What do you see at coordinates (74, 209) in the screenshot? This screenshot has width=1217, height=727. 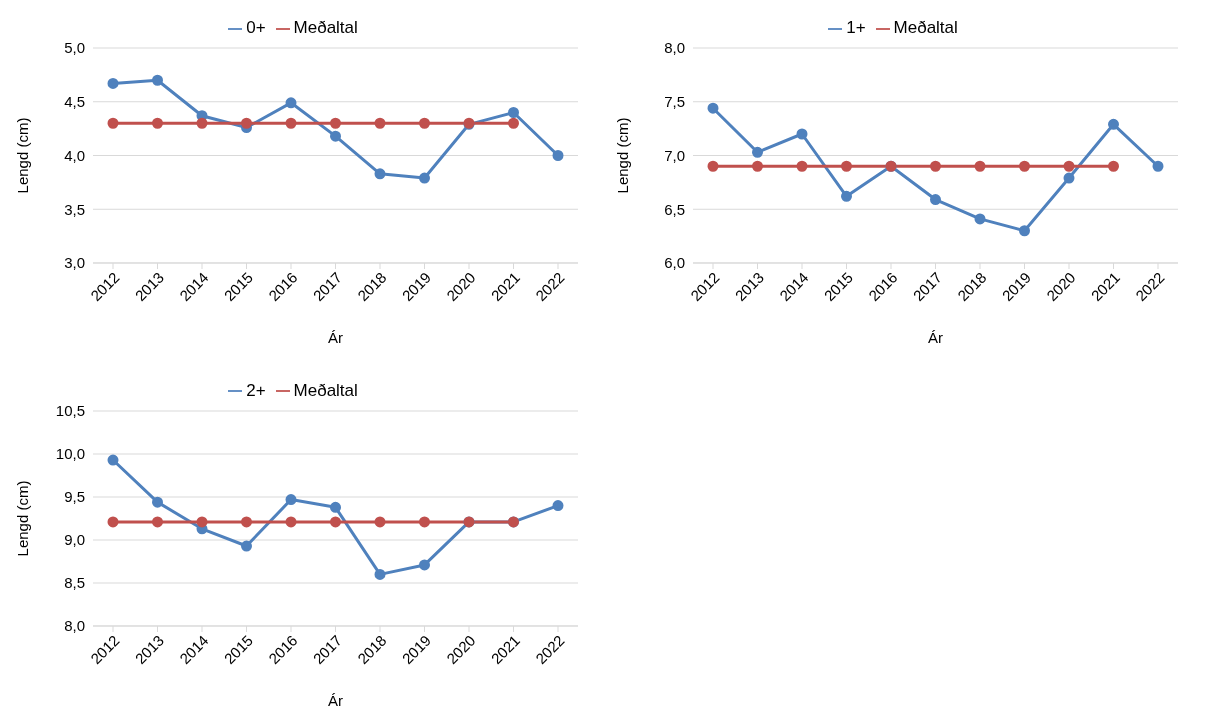 I see `y-tick-label: 3,5` at bounding box center [74, 209].